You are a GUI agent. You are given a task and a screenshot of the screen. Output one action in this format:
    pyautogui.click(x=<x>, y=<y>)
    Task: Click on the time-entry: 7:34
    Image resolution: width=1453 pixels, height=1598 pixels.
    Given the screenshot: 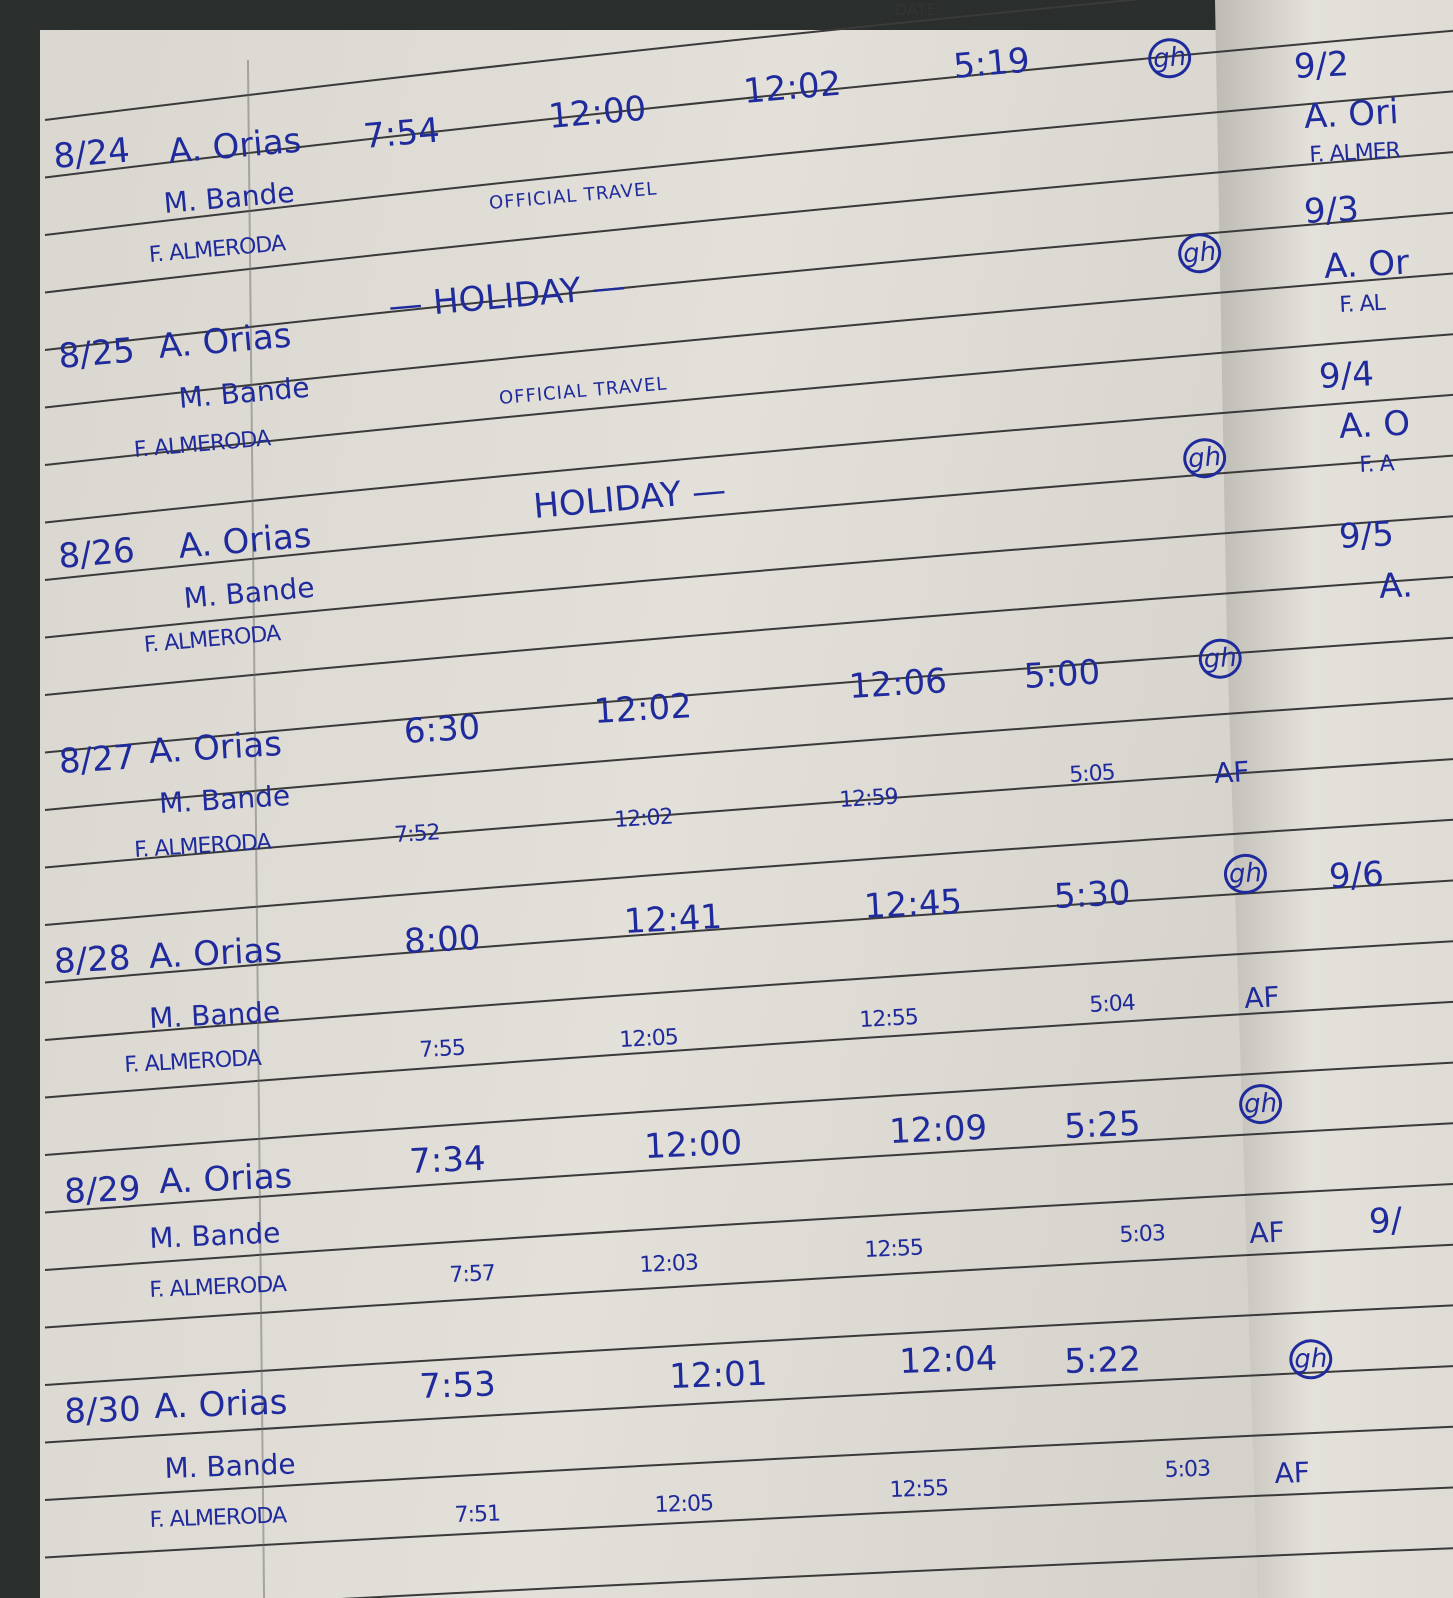 What is the action you would take?
    pyautogui.click(x=447, y=1160)
    